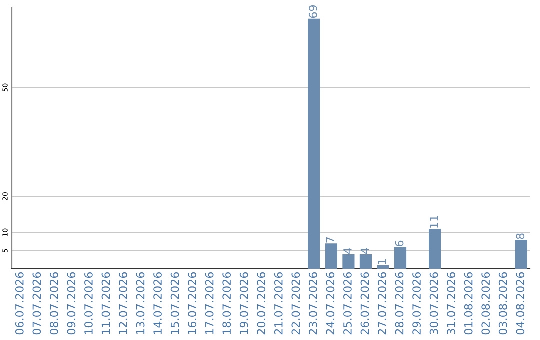 The height and width of the screenshot is (340, 540). What do you see at coordinates (175, 303) in the screenshot?
I see `x-tick-label: 15.07.2026` at bounding box center [175, 303].